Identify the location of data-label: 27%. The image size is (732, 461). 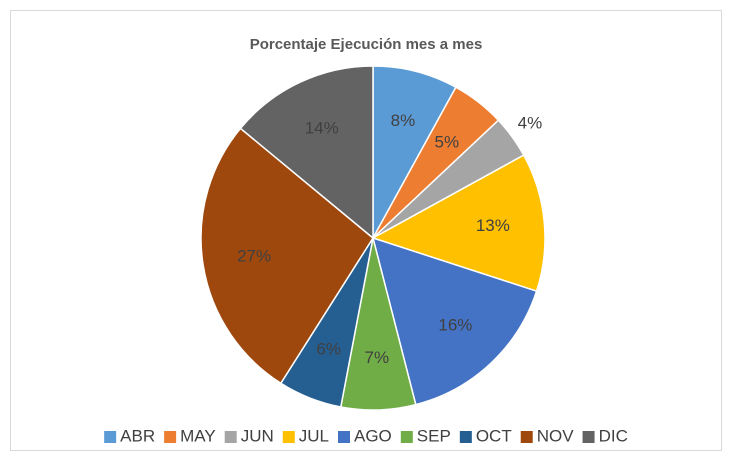
(254, 255).